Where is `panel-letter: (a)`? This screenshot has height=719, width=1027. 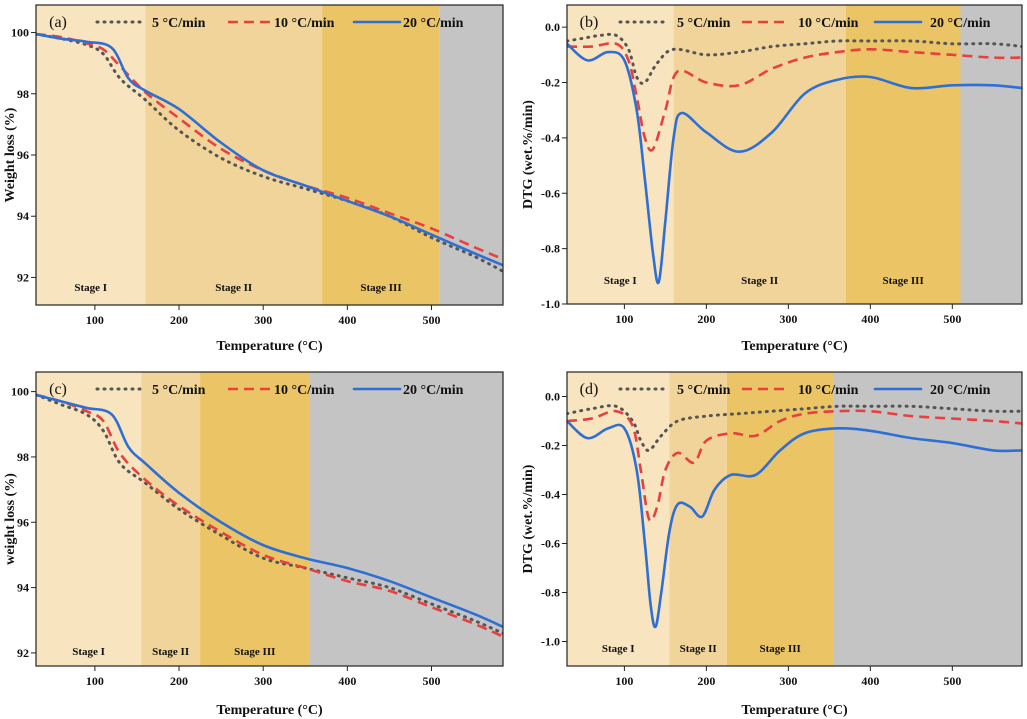 panel-letter: (a) is located at coordinates (58, 22).